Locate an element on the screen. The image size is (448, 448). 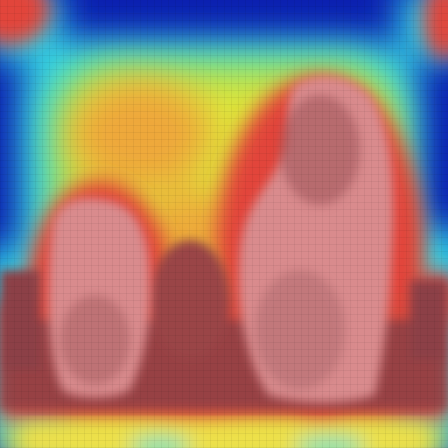
bottom-cyan-right is located at coordinates (330, 442).